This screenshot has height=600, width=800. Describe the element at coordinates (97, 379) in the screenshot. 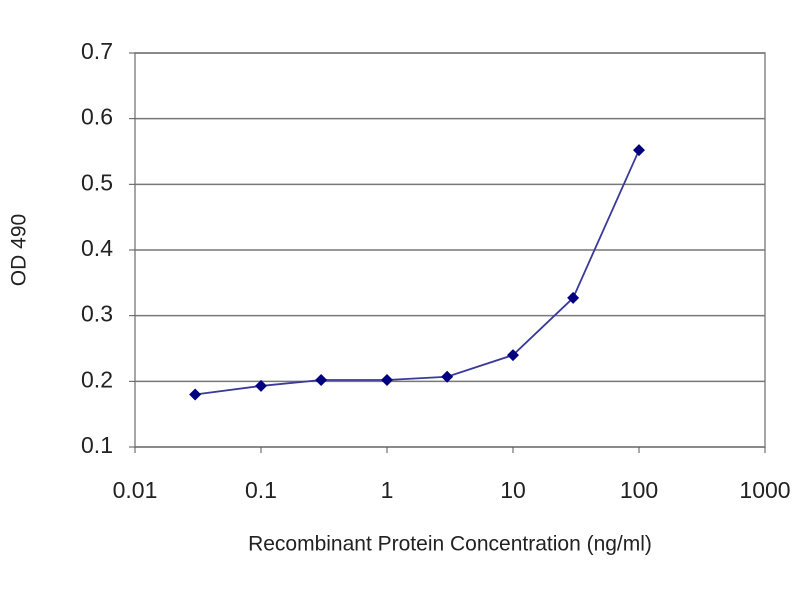

I see `y-tick-label: 0.2` at that location.